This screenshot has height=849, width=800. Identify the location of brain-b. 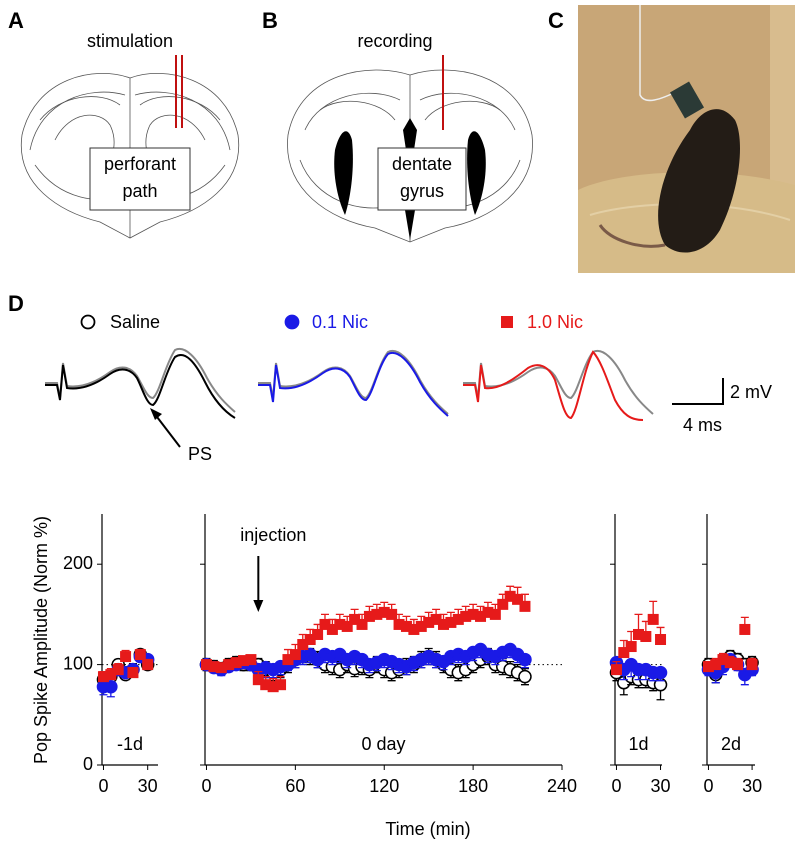
(410, 149).